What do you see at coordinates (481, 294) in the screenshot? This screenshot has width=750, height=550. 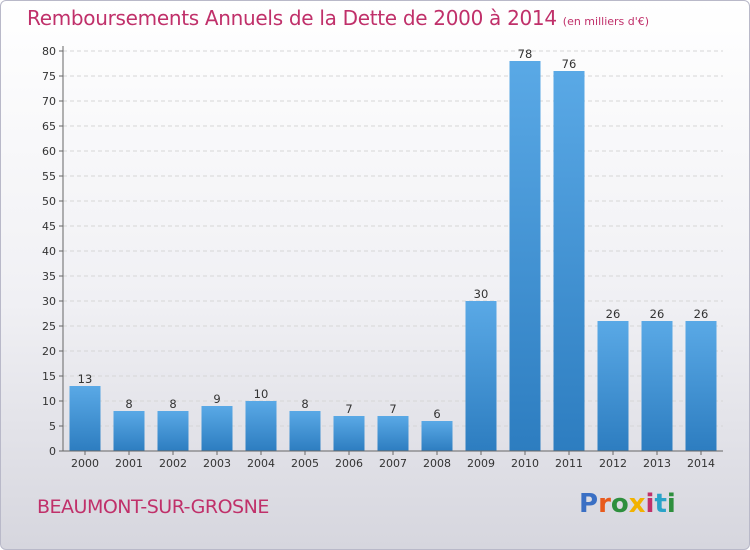 I see `data-label: 30` at bounding box center [481, 294].